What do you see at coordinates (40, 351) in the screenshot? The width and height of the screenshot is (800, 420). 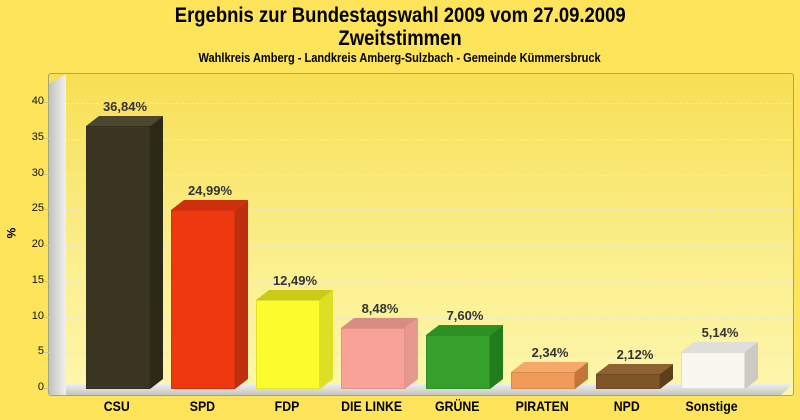 I see `y-tick-label-5: 5` at bounding box center [40, 351].